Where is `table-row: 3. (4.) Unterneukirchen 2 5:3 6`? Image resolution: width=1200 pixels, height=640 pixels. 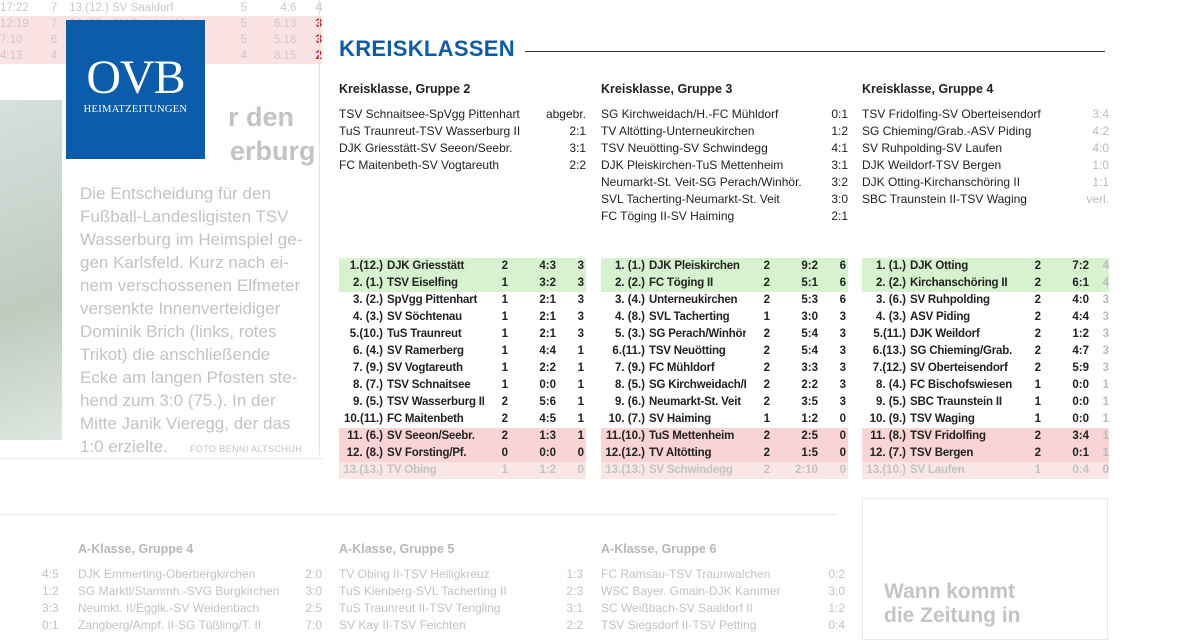
table-row: 3. (4.) Unterneukirchen 2 5:3 6 is located at coordinates (724, 300).